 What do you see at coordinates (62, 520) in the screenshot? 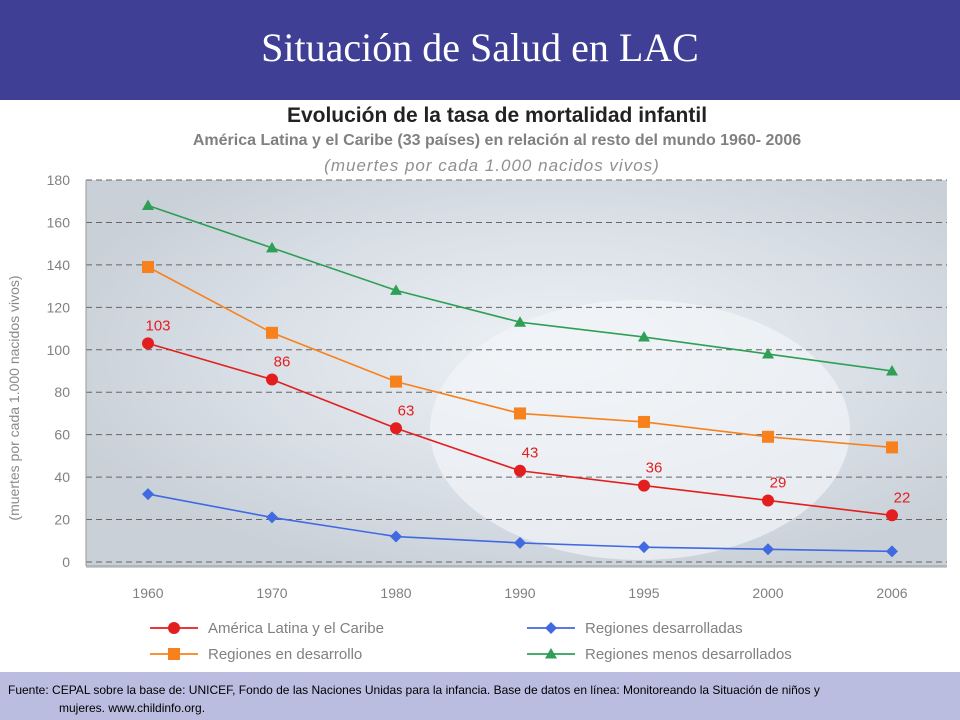
I see `y-tick-label: 20` at bounding box center [62, 520].